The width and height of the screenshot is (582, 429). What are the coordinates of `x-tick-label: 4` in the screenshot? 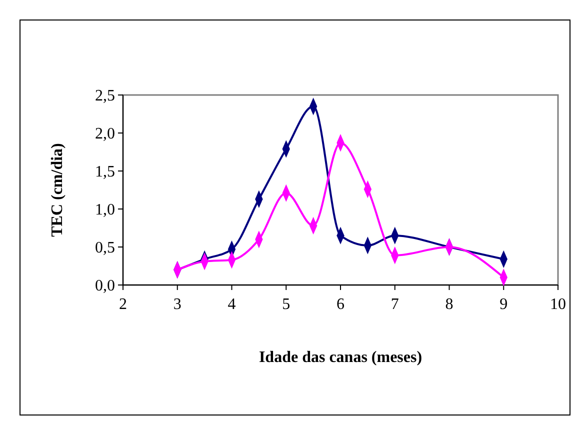 It's located at (232, 304).